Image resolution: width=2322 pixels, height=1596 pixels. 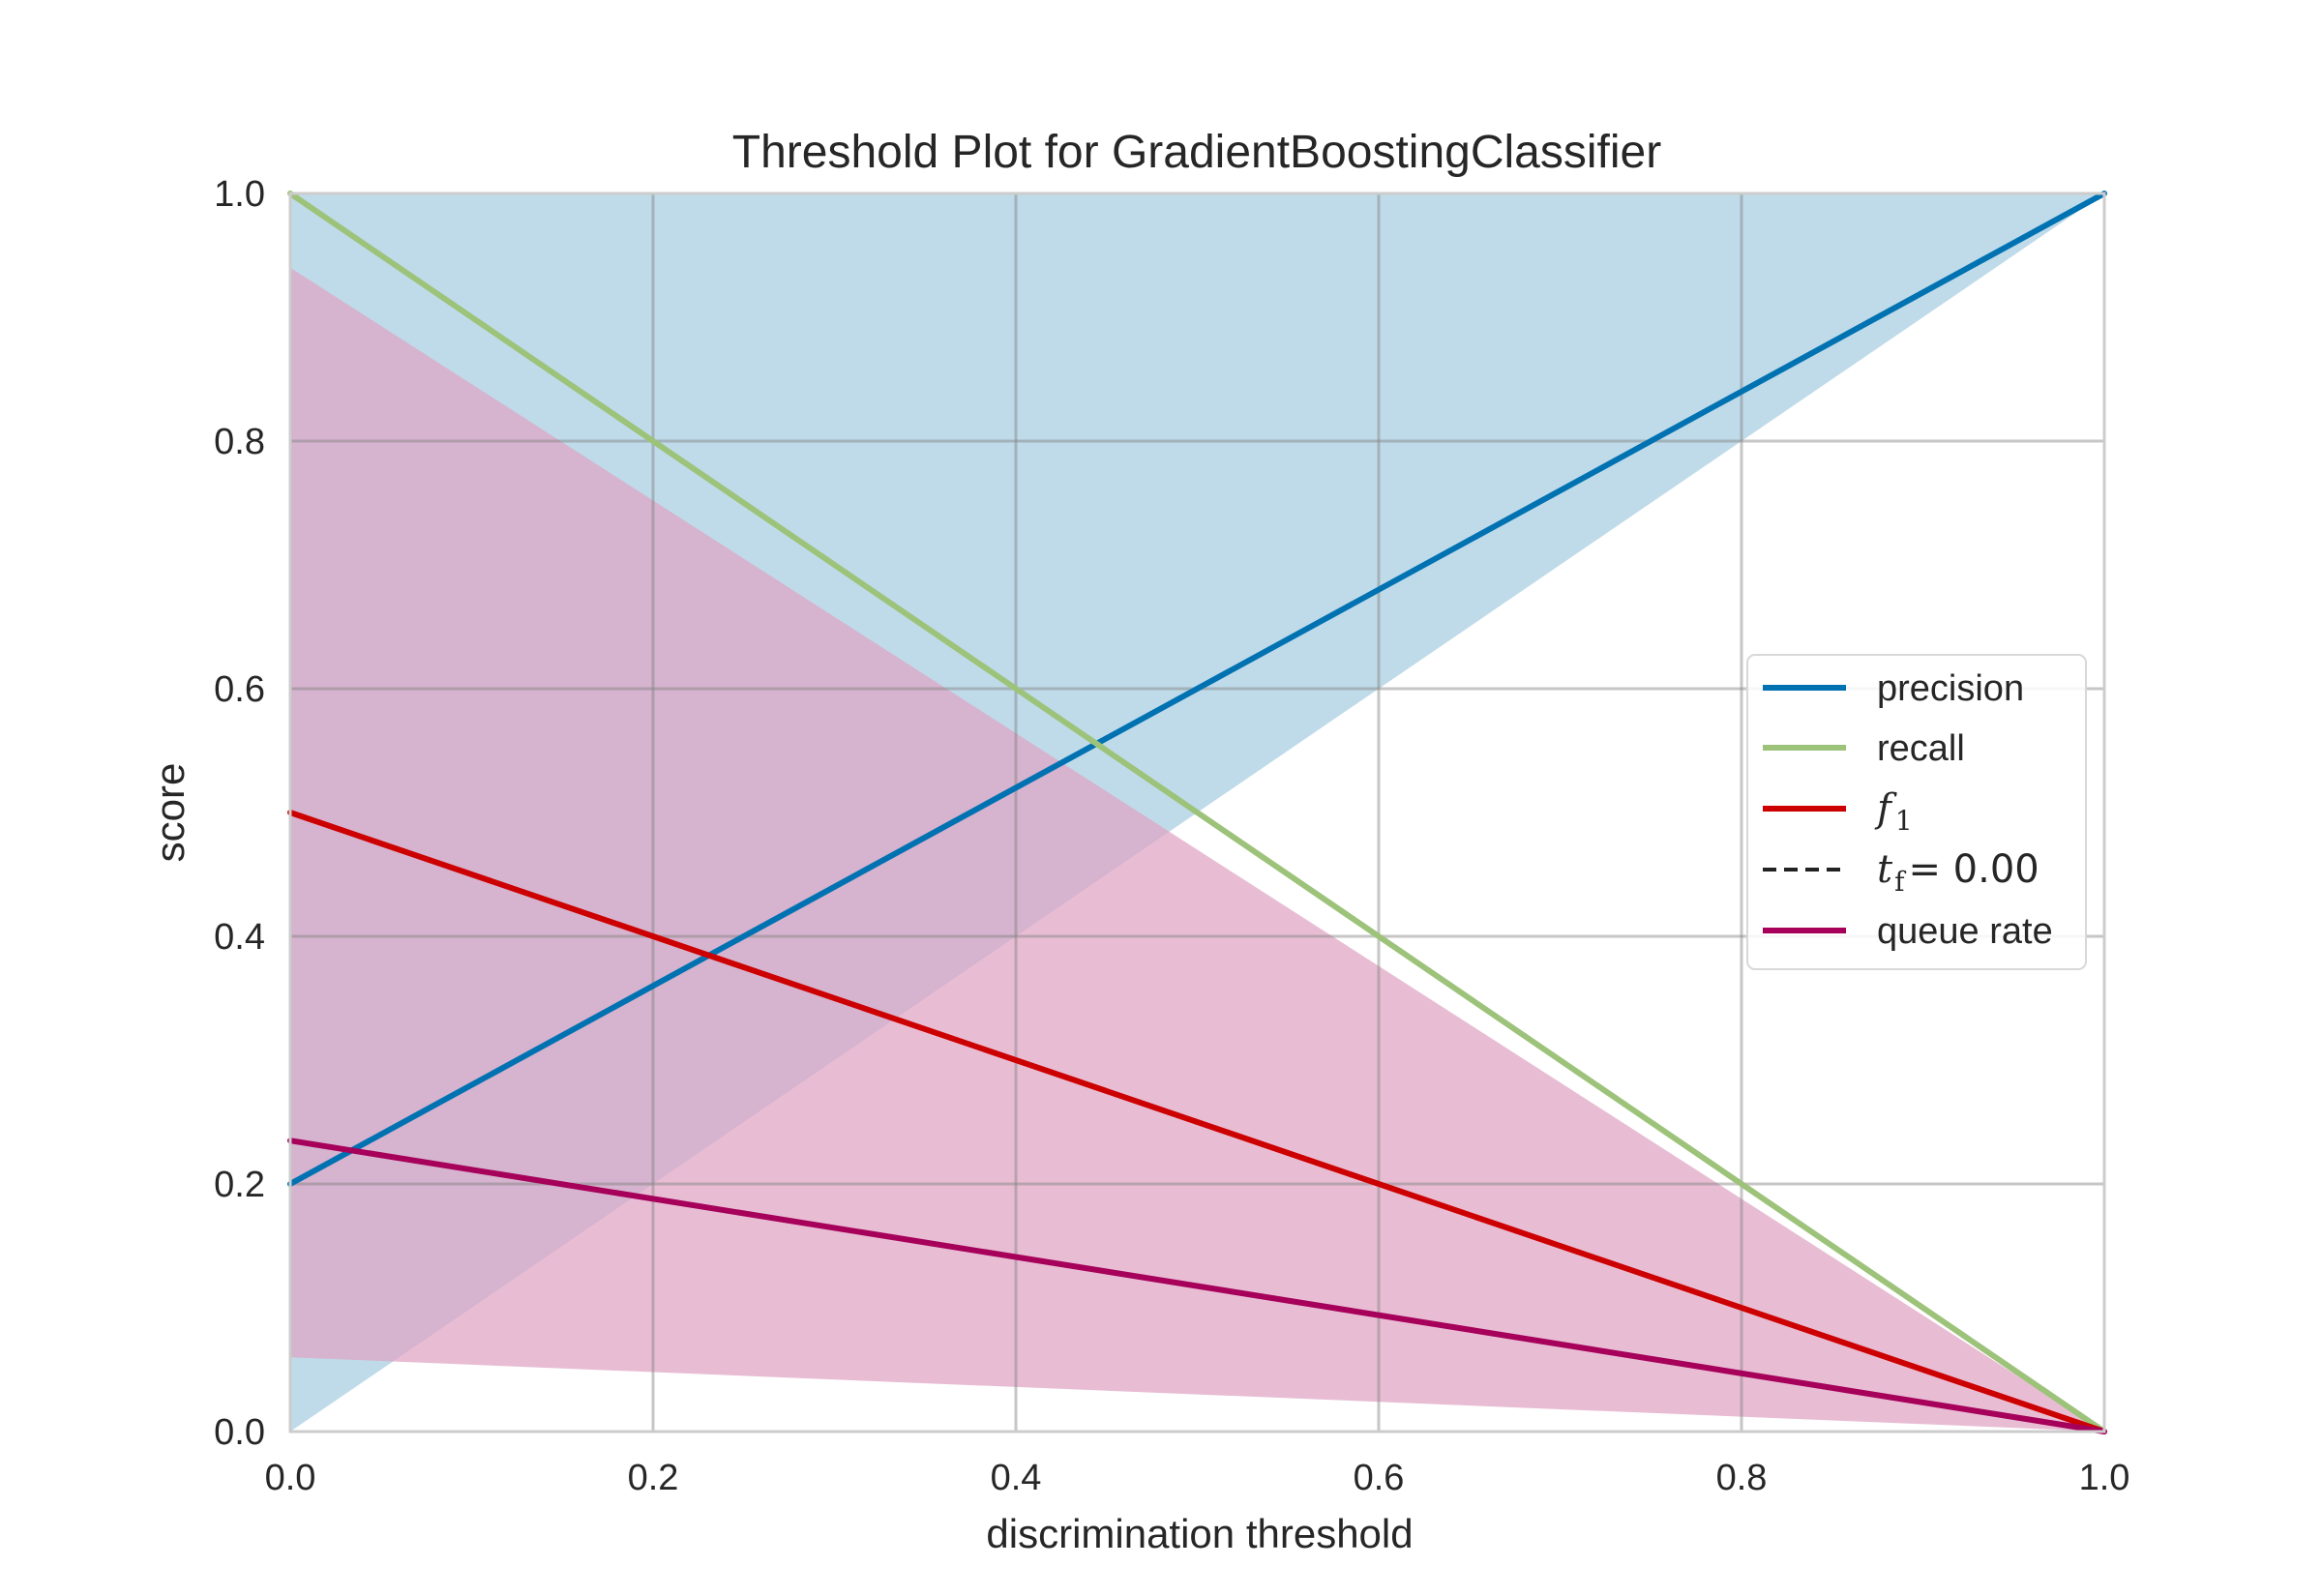 What do you see at coordinates (653, 1478) in the screenshot?
I see `x-tick-label: 0.2` at bounding box center [653, 1478].